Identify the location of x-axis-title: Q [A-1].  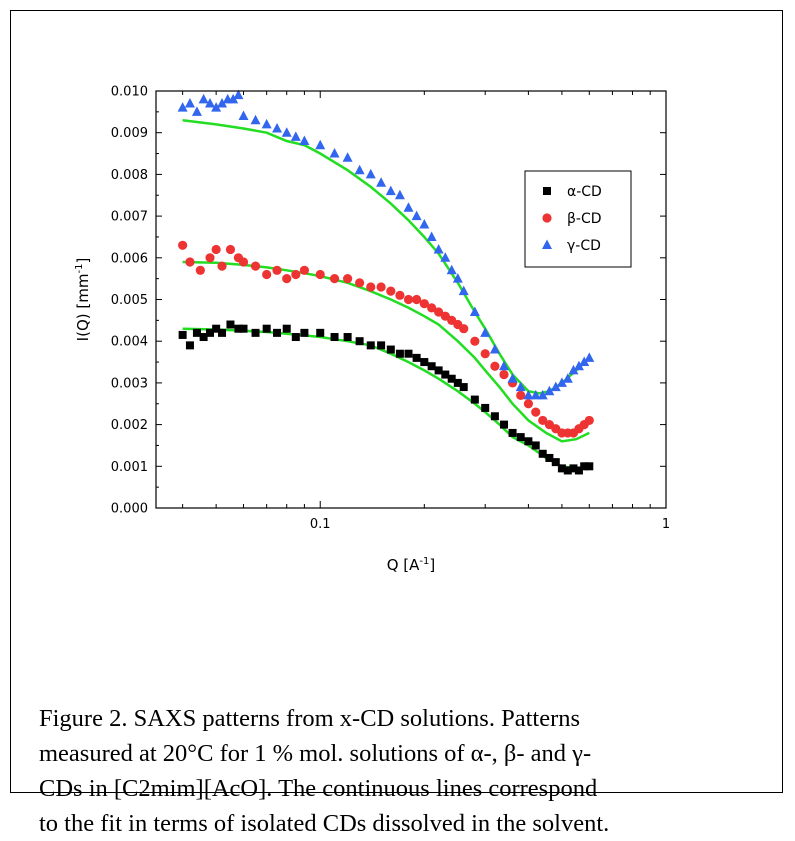
(411, 565).